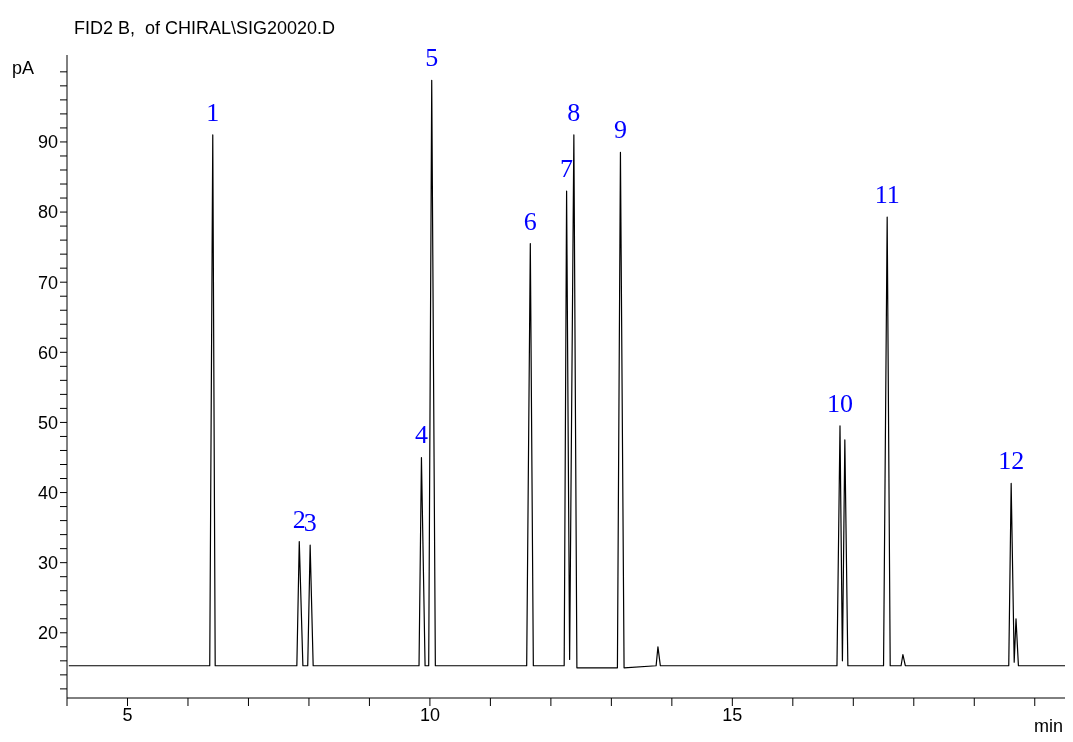 The width and height of the screenshot is (1073, 742). Describe the element at coordinates (47, 212) in the screenshot. I see `y-tick-label: 80` at that location.